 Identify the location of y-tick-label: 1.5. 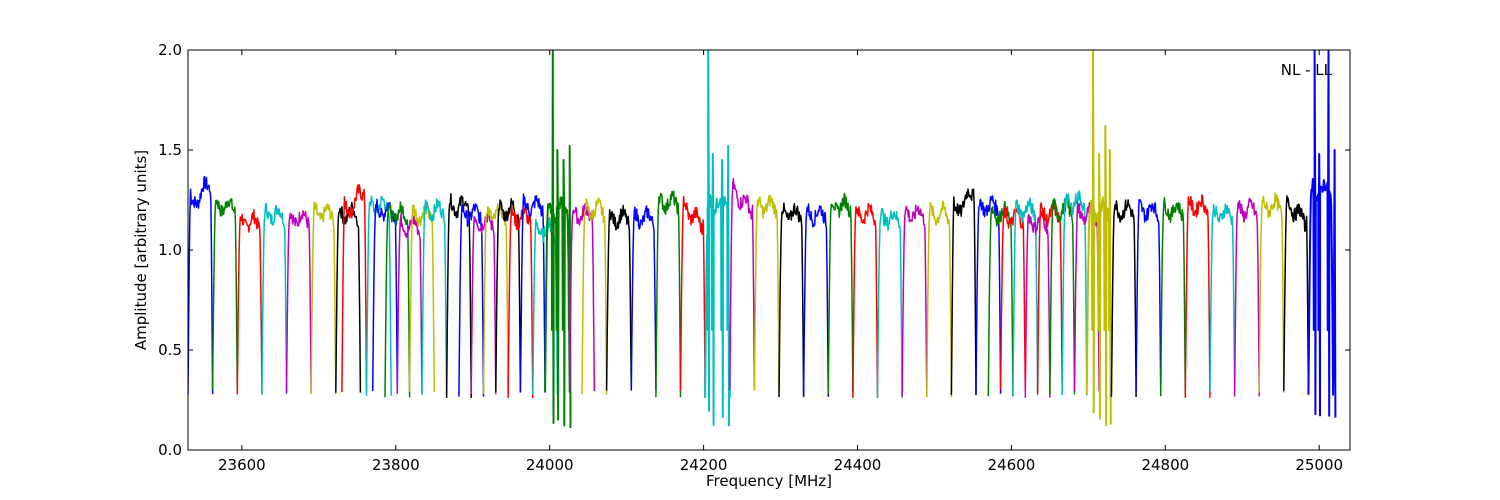
(170, 150).